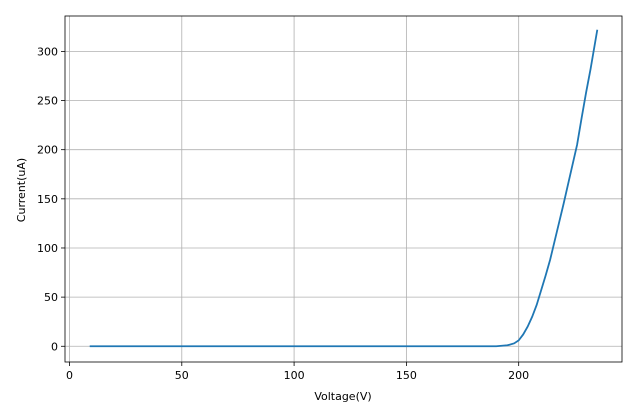 The height and width of the screenshot is (409, 640). Describe the element at coordinates (406, 375) in the screenshot. I see `x-tick-label: 150` at that location.